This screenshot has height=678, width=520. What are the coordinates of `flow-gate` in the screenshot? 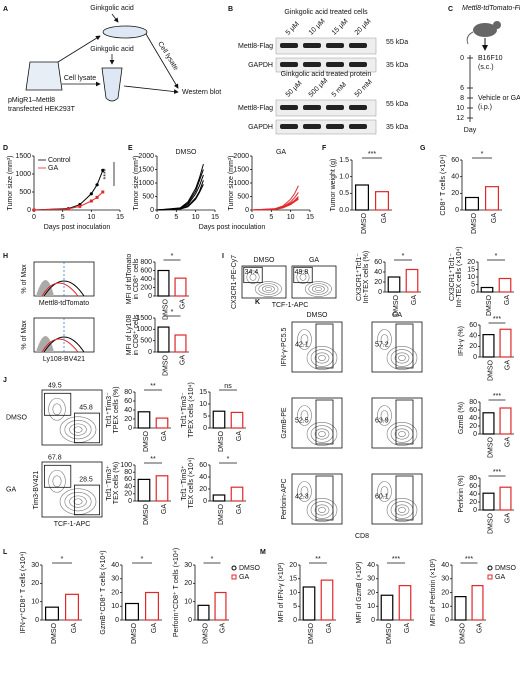 It's located at (404, 346).